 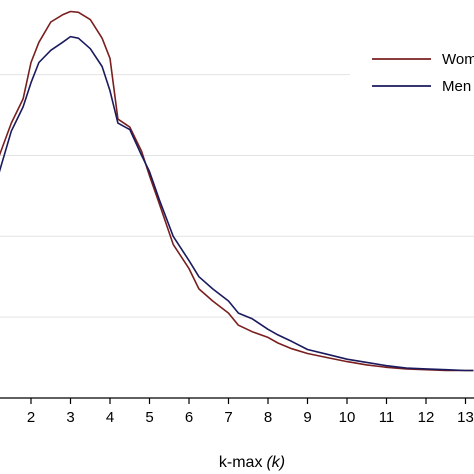 What do you see at coordinates (241, 462) in the screenshot?
I see `x-axis-title-main: k-max` at bounding box center [241, 462].